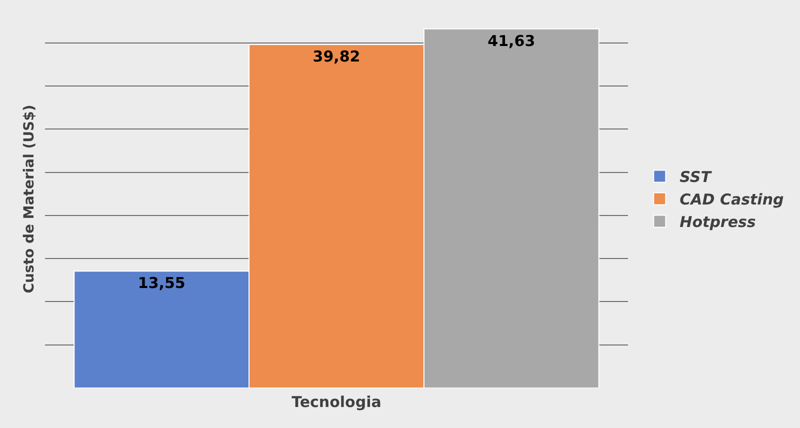 This screenshot has width=800, height=428. Describe the element at coordinates (162, 283) in the screenshot. I see `data-label: 13,55` at that location.